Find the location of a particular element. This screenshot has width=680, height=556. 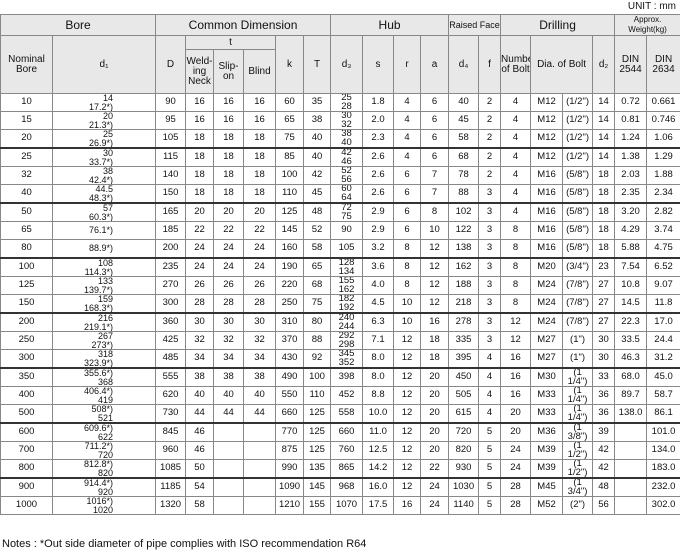

cell: 11.0 is located at coordinates (378, 432).